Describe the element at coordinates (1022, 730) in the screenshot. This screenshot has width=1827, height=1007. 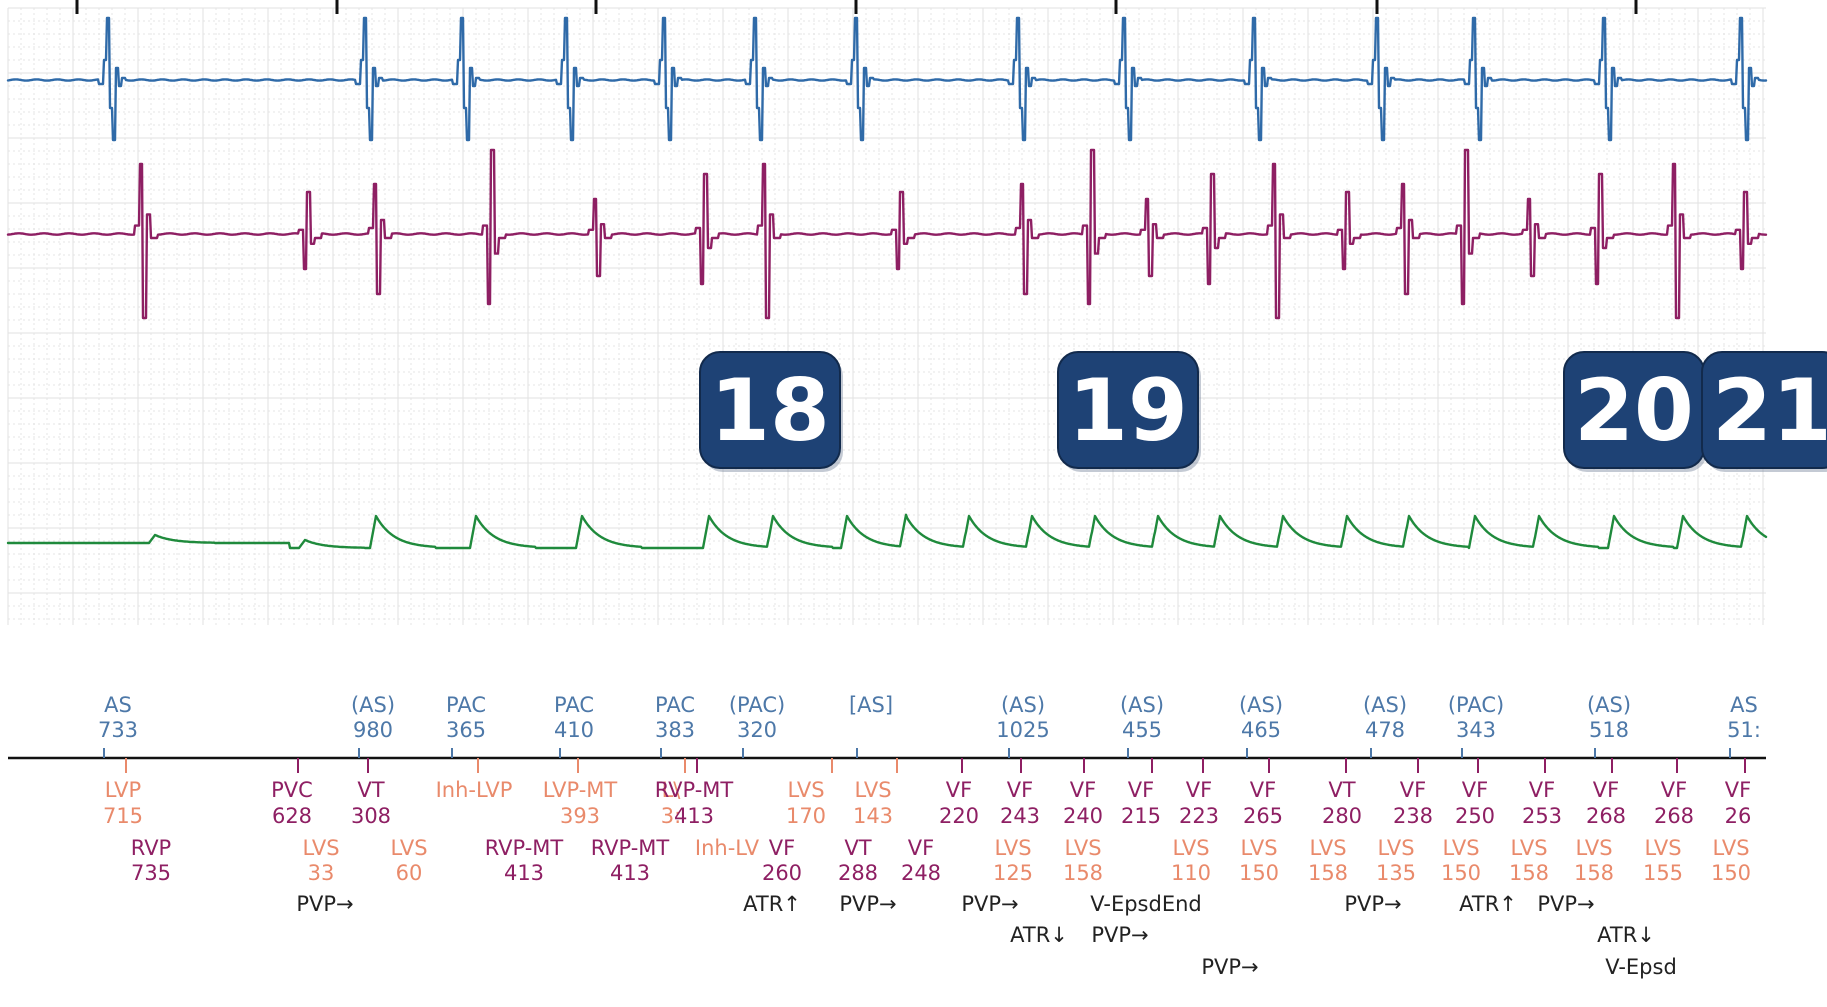
I see `atrial-marker-interval: 1025` at that location.